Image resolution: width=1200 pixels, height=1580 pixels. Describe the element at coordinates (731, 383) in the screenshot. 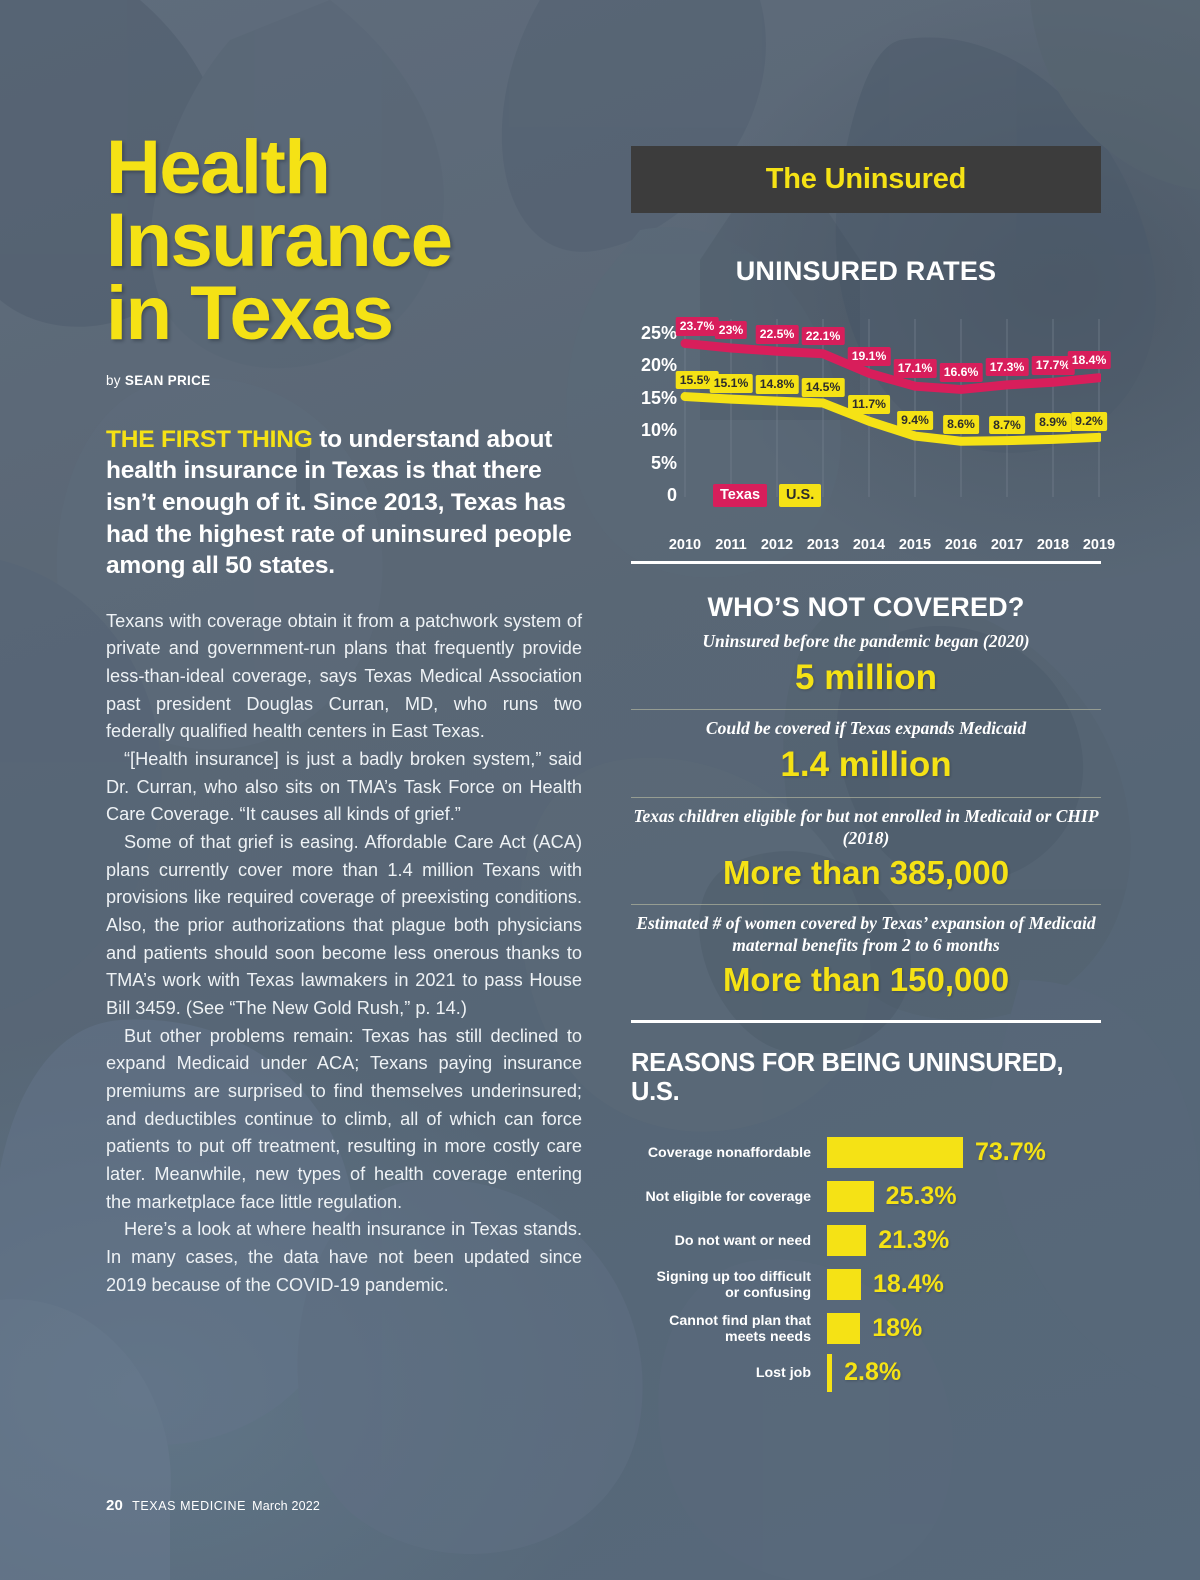

I see `data-point-label: 15.1%` at that location.